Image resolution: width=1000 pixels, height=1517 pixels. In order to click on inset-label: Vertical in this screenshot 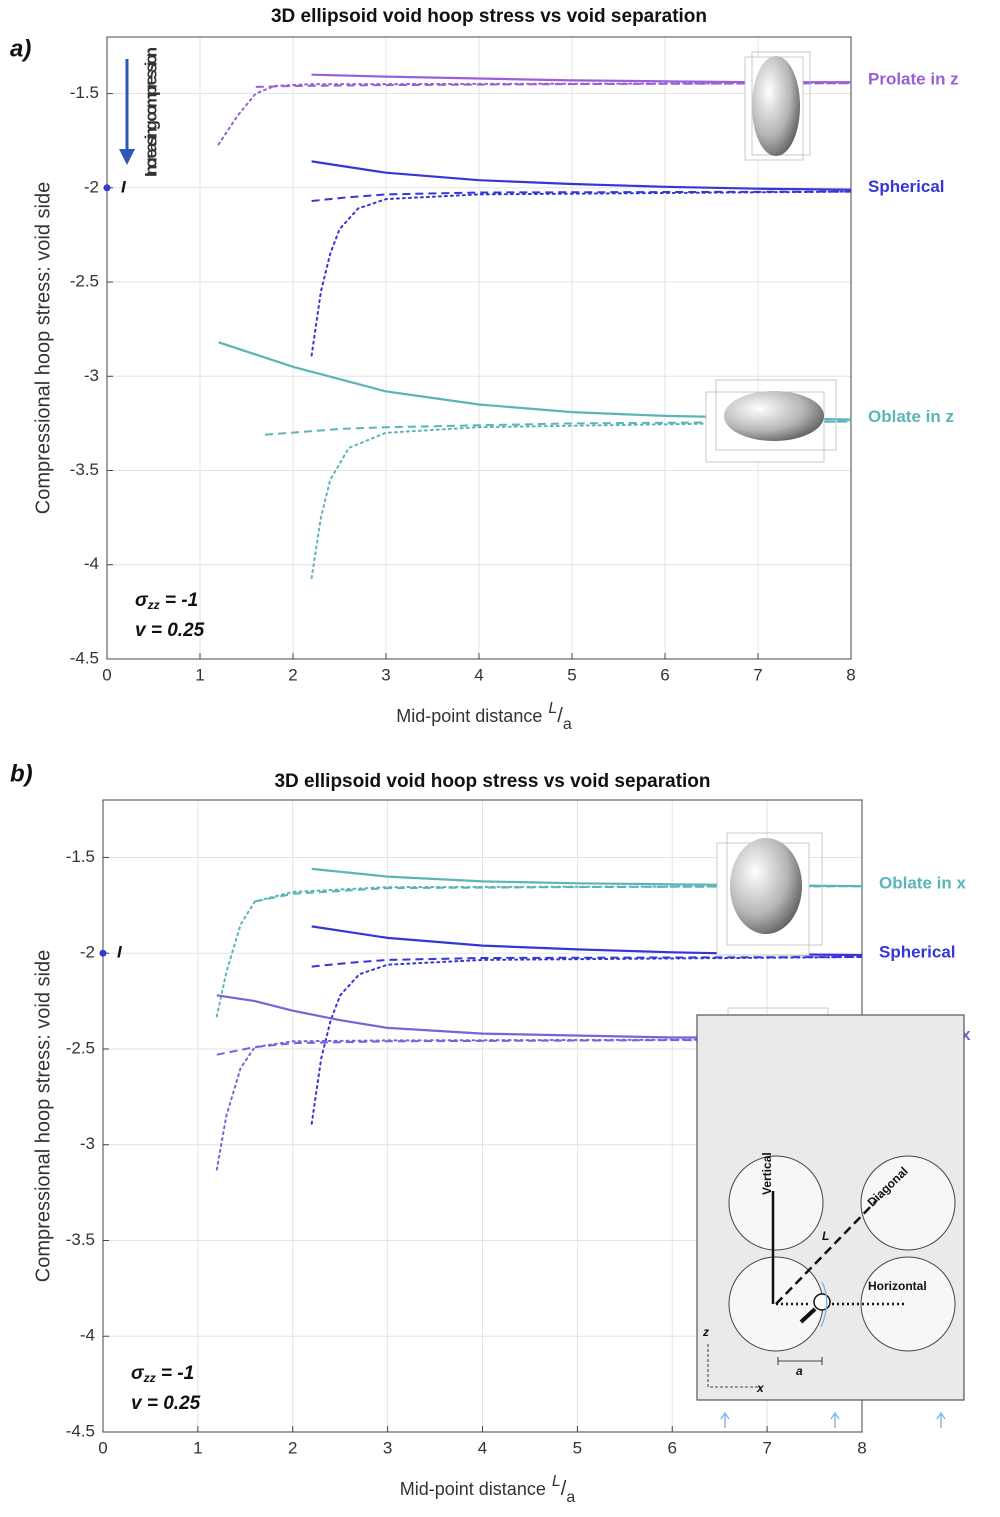, I will do `click(767, 1173)`.